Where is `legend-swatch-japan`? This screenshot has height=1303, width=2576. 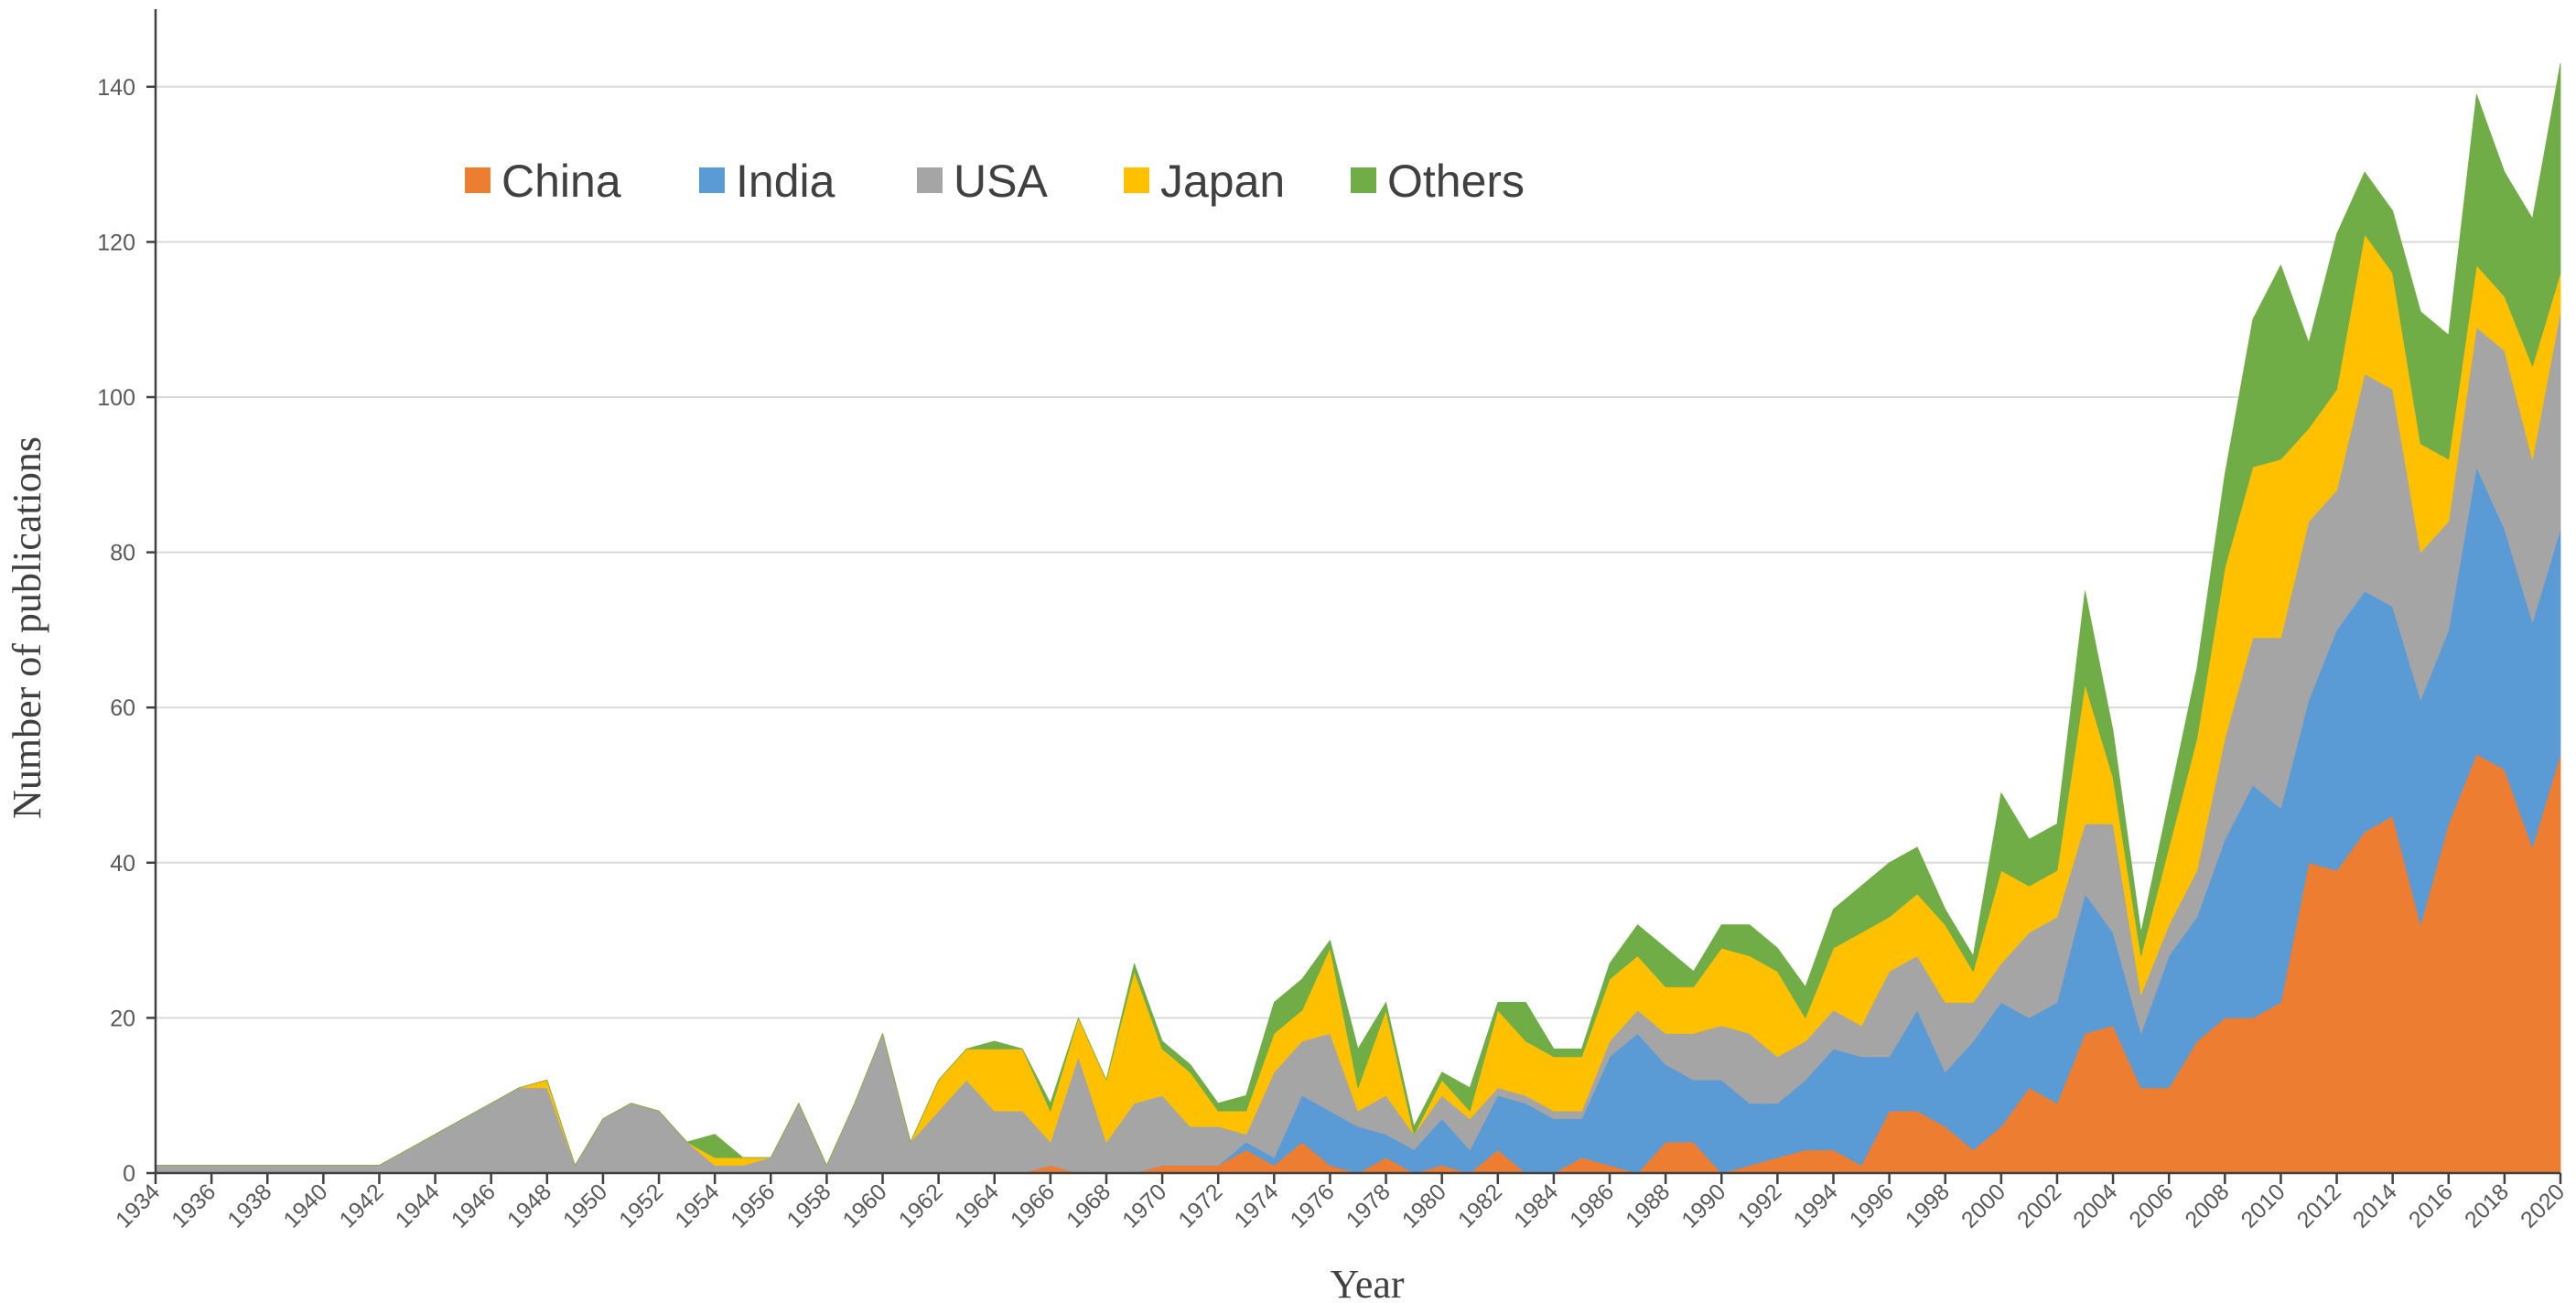
legend-swatch-japan is located at coordinates (1136, 180).